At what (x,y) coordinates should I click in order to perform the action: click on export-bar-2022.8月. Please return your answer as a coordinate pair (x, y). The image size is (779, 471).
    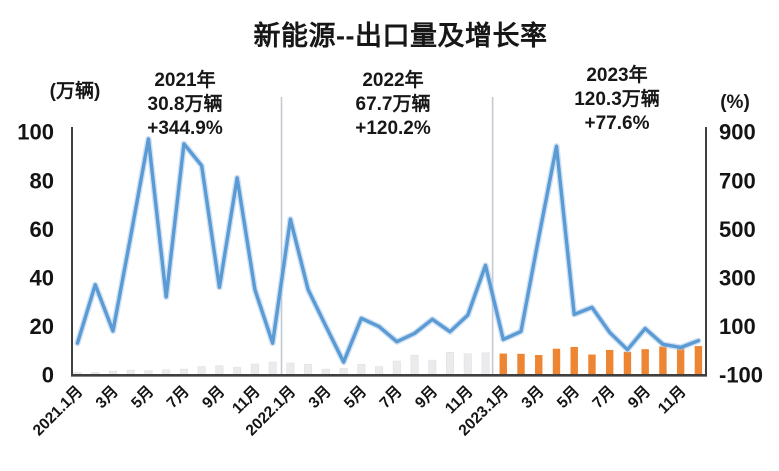
    Looking at the image, I should click on (414, 365).